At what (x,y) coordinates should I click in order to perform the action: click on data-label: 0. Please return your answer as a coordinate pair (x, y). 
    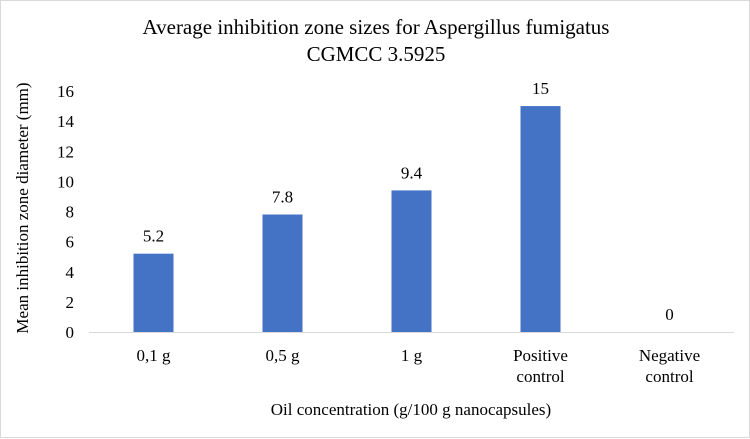
    Looking at the image, I should click on (669, 314).